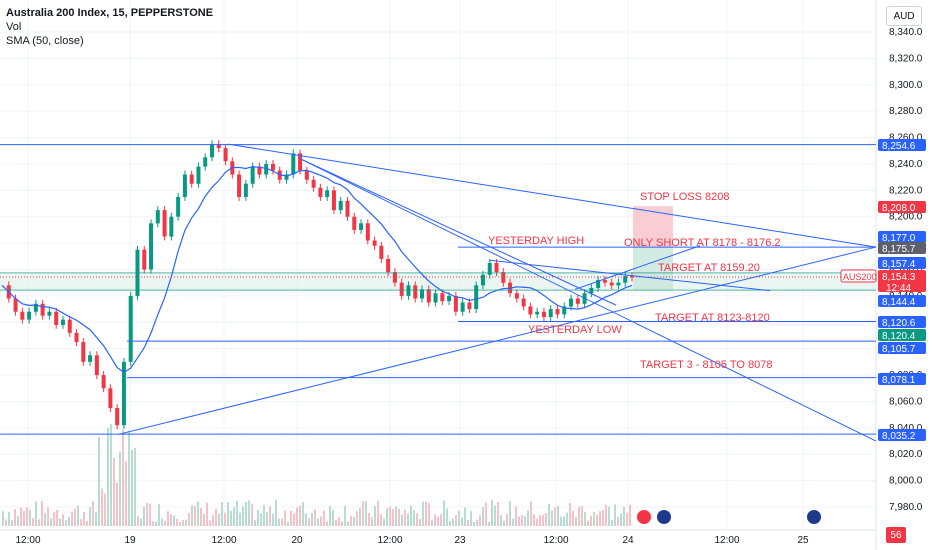  I want to click on symbol-tag-box, so click(858, 276).